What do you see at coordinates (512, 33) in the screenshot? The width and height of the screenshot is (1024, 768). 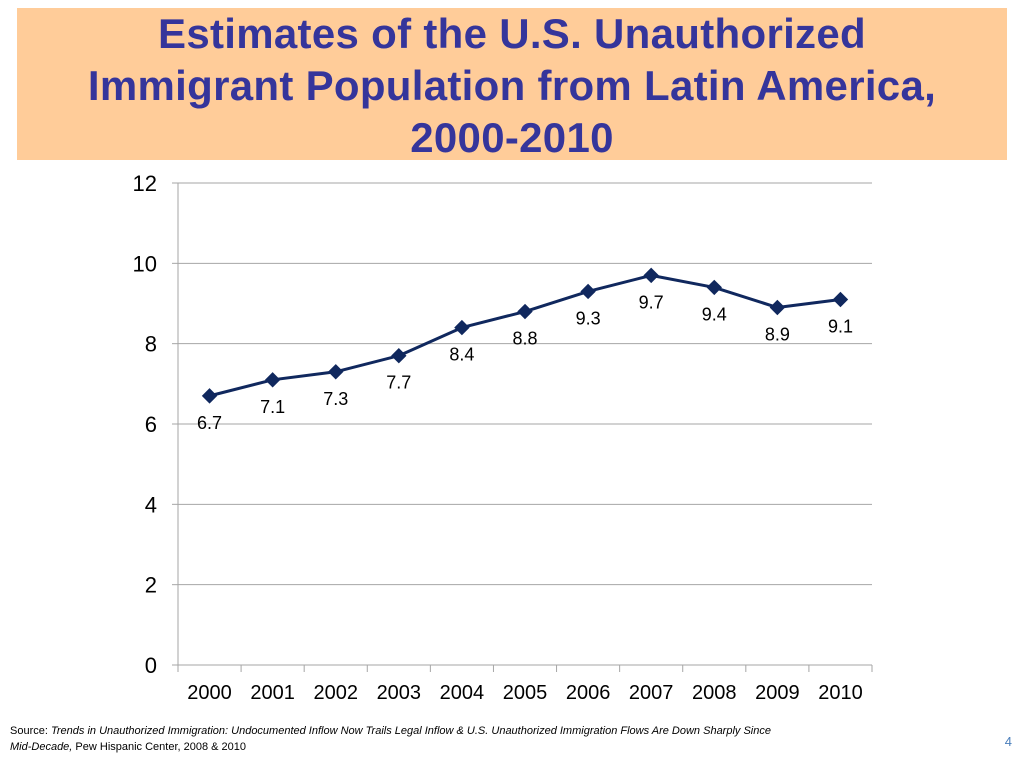 I see `slide-title-line-1: Estimates of the U.S. Unauthorized` at bounding box center [512, 33].